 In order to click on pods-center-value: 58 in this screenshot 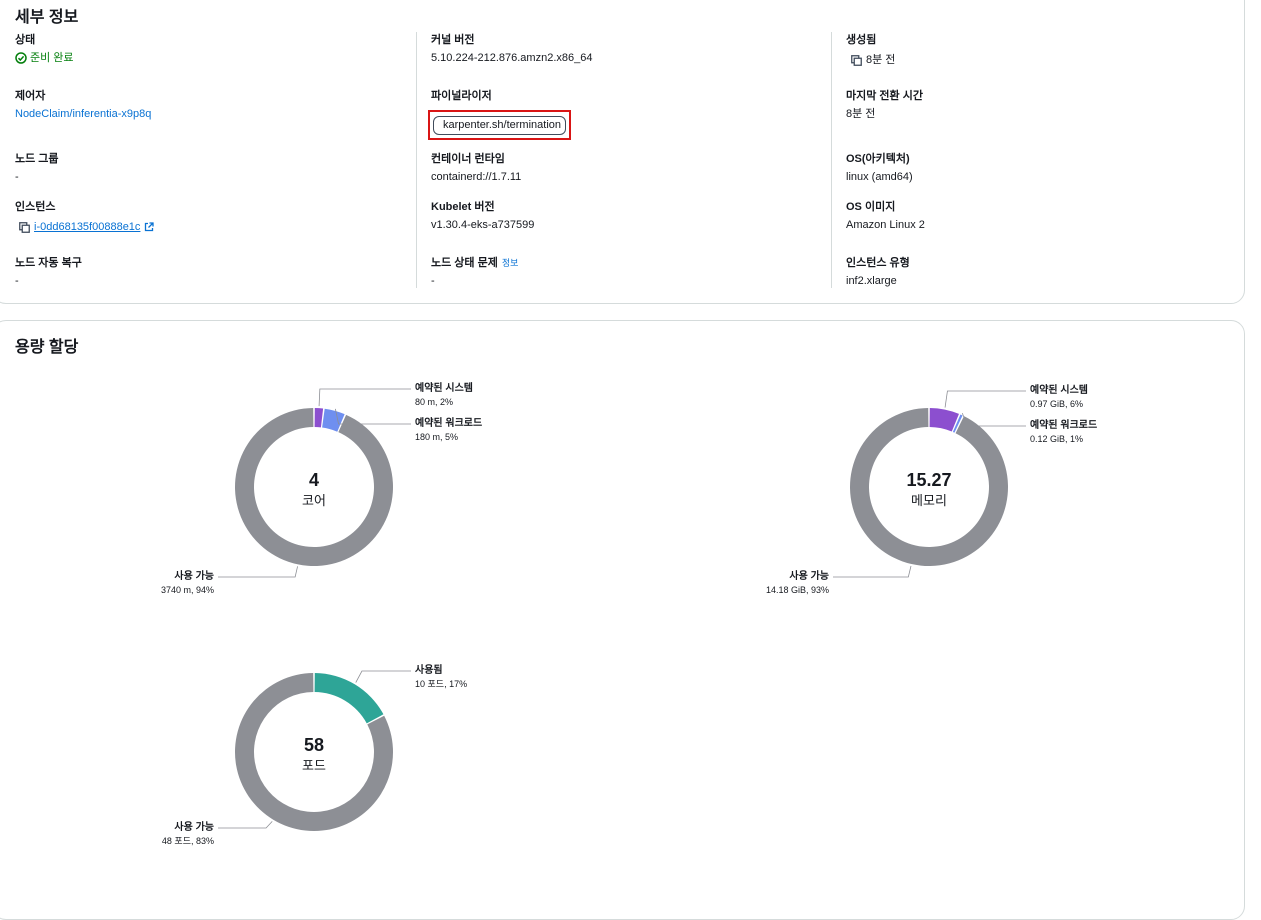, I will do `click(314, 745)`.